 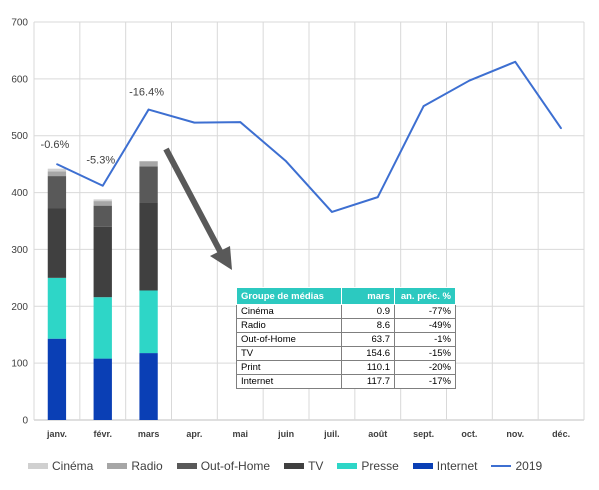 What do you see at coordinates (73, 466) in the screenshot?
I see `legend-label: Cinéma` at bounding box center [73, 466].